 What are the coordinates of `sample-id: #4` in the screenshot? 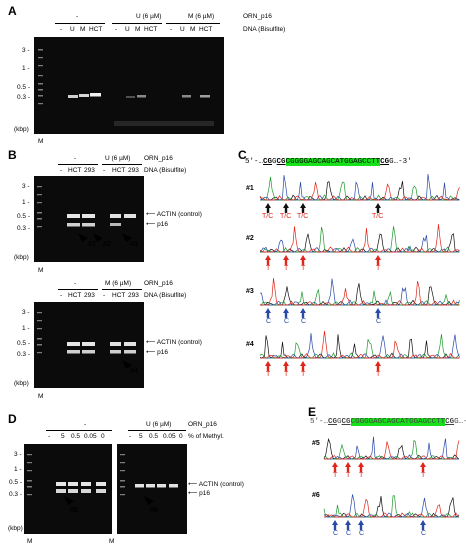 It's located at (134, 371).